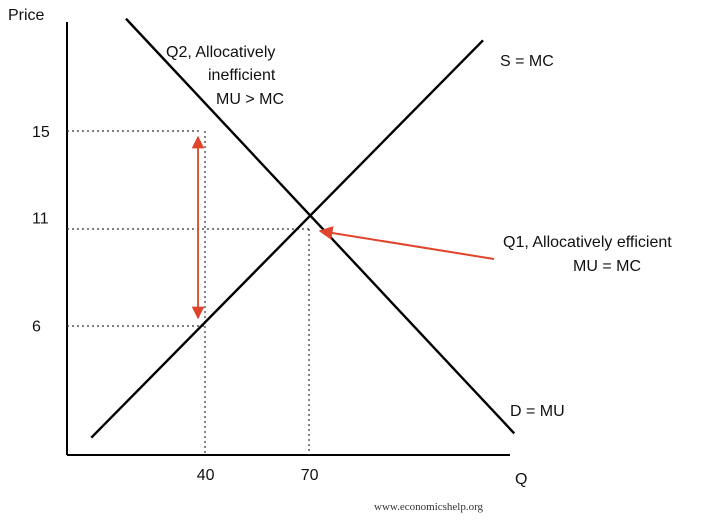  What do you see at coordinates (26, 15) in the screenshot?
I see `y-axis-label: Price` at bounding box center [26, 15].